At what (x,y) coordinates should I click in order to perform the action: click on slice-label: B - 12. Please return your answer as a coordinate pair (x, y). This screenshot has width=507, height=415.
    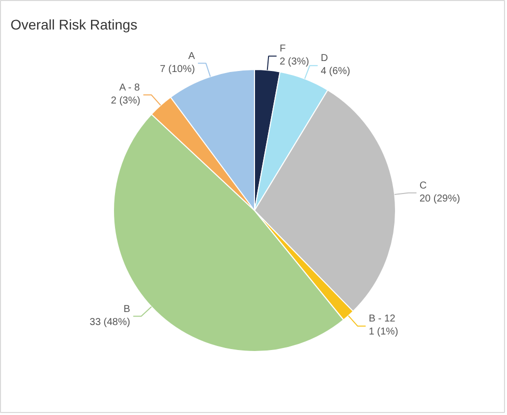
    Looking at the image, I should click on (382, 319).